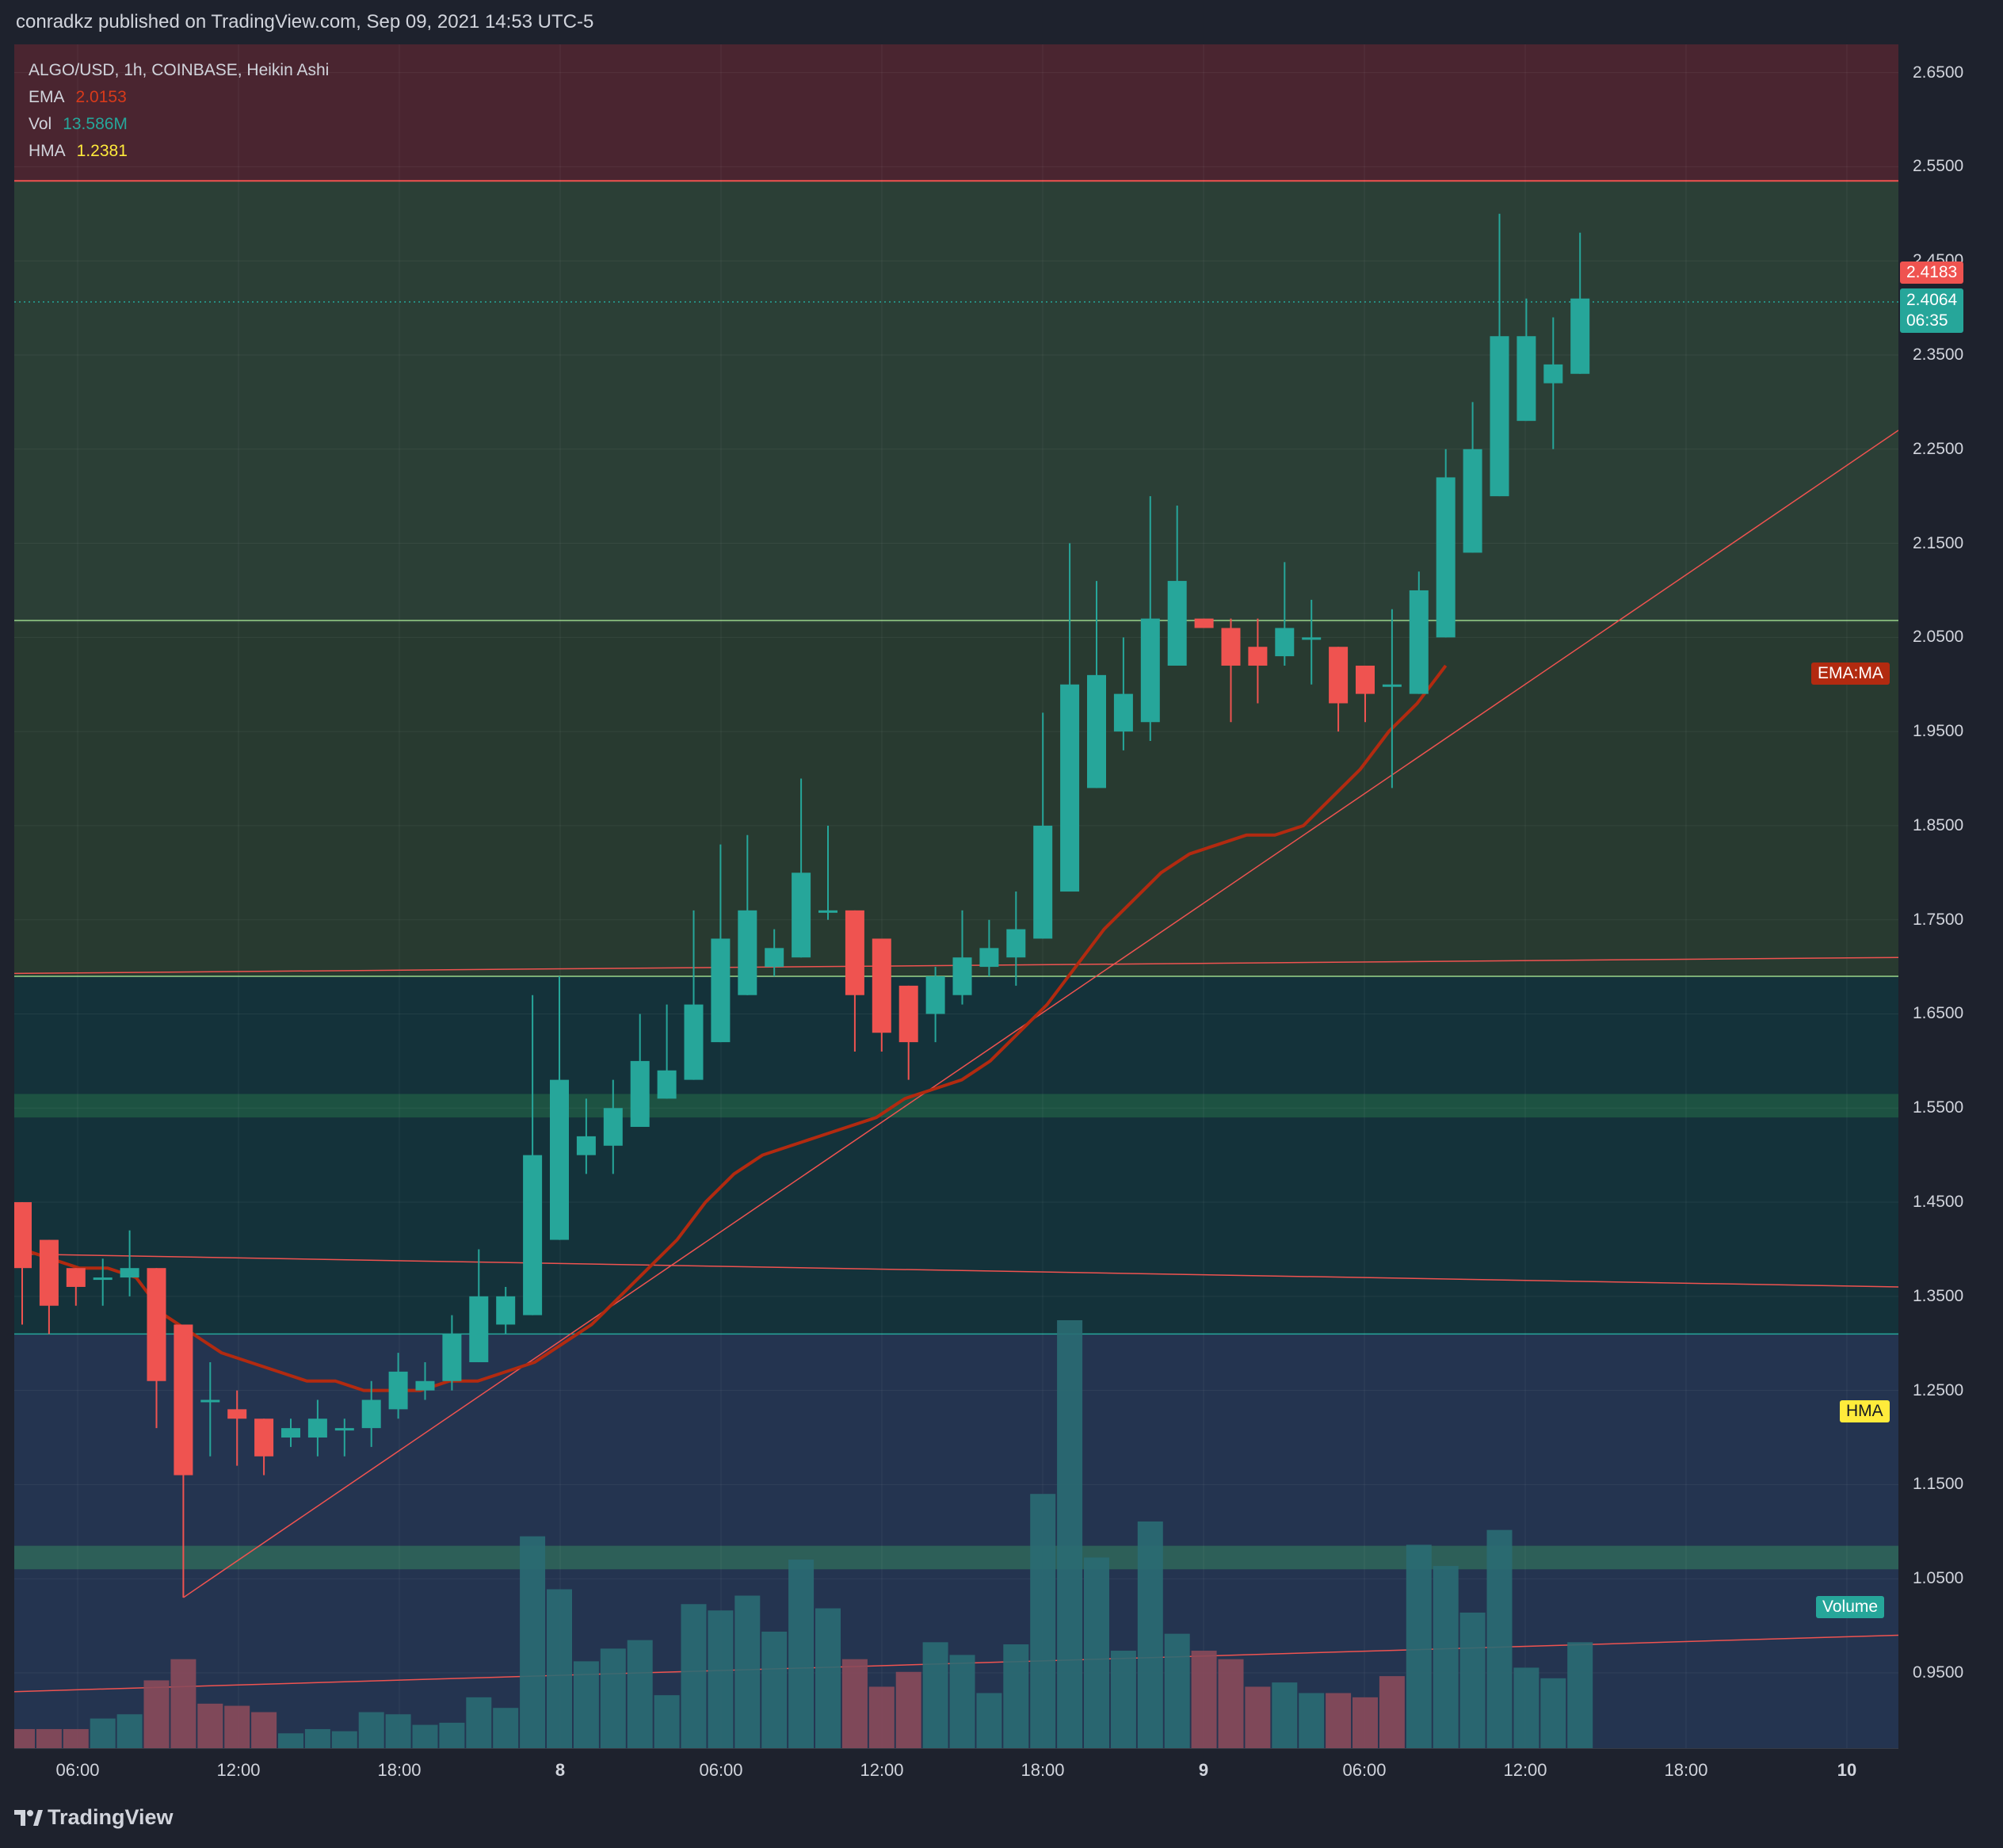  Describe the element at coordinates (1847, 1770) in the screenshot. I see `time-tick-label: 10` at that location.